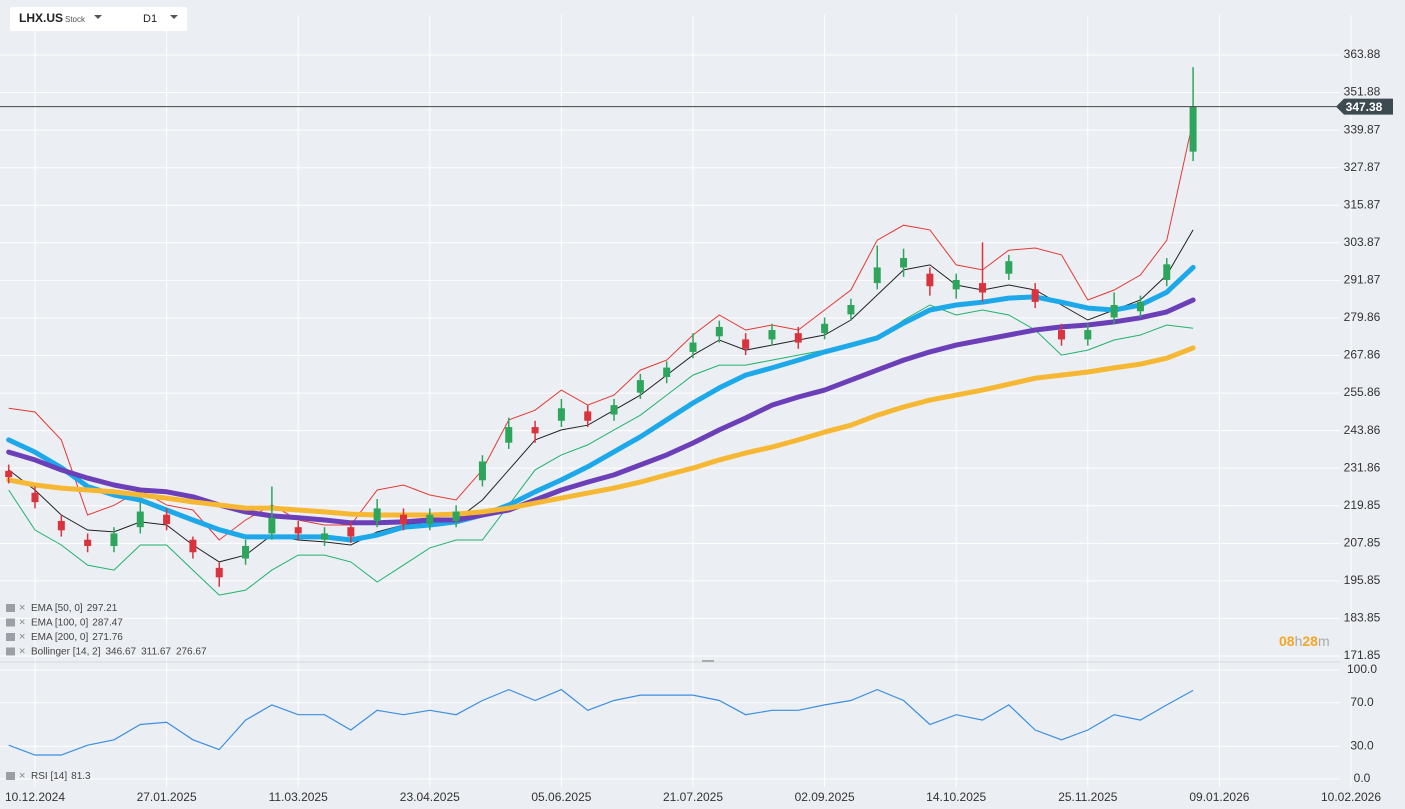 This screenshot has height=809, width=1405. I want to click on y-tick-label: 267.86, so click(1362, 355).